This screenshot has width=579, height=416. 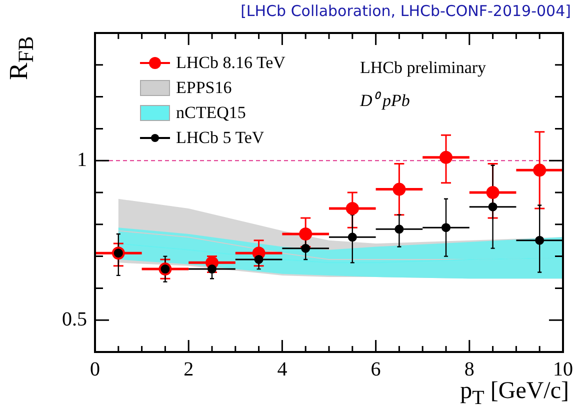 I want to click on annotation: LHCb preliminary, so click(x=423, y=68).